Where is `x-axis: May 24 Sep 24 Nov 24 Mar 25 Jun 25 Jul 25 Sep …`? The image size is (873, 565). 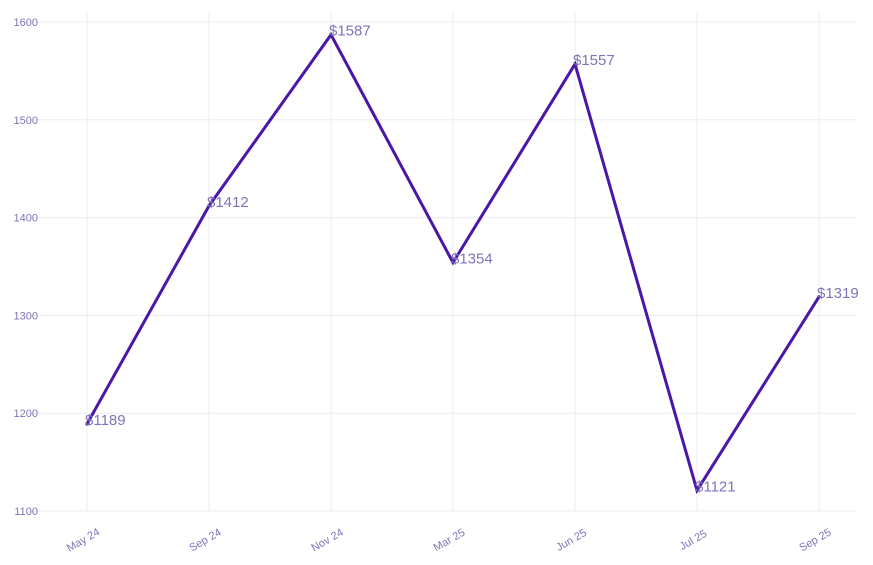
x-axis: May 24 Sep 24 Nov 24 Mar 25 Jun 25 Jul 25 Sep … is located at coordinates (449, 540).